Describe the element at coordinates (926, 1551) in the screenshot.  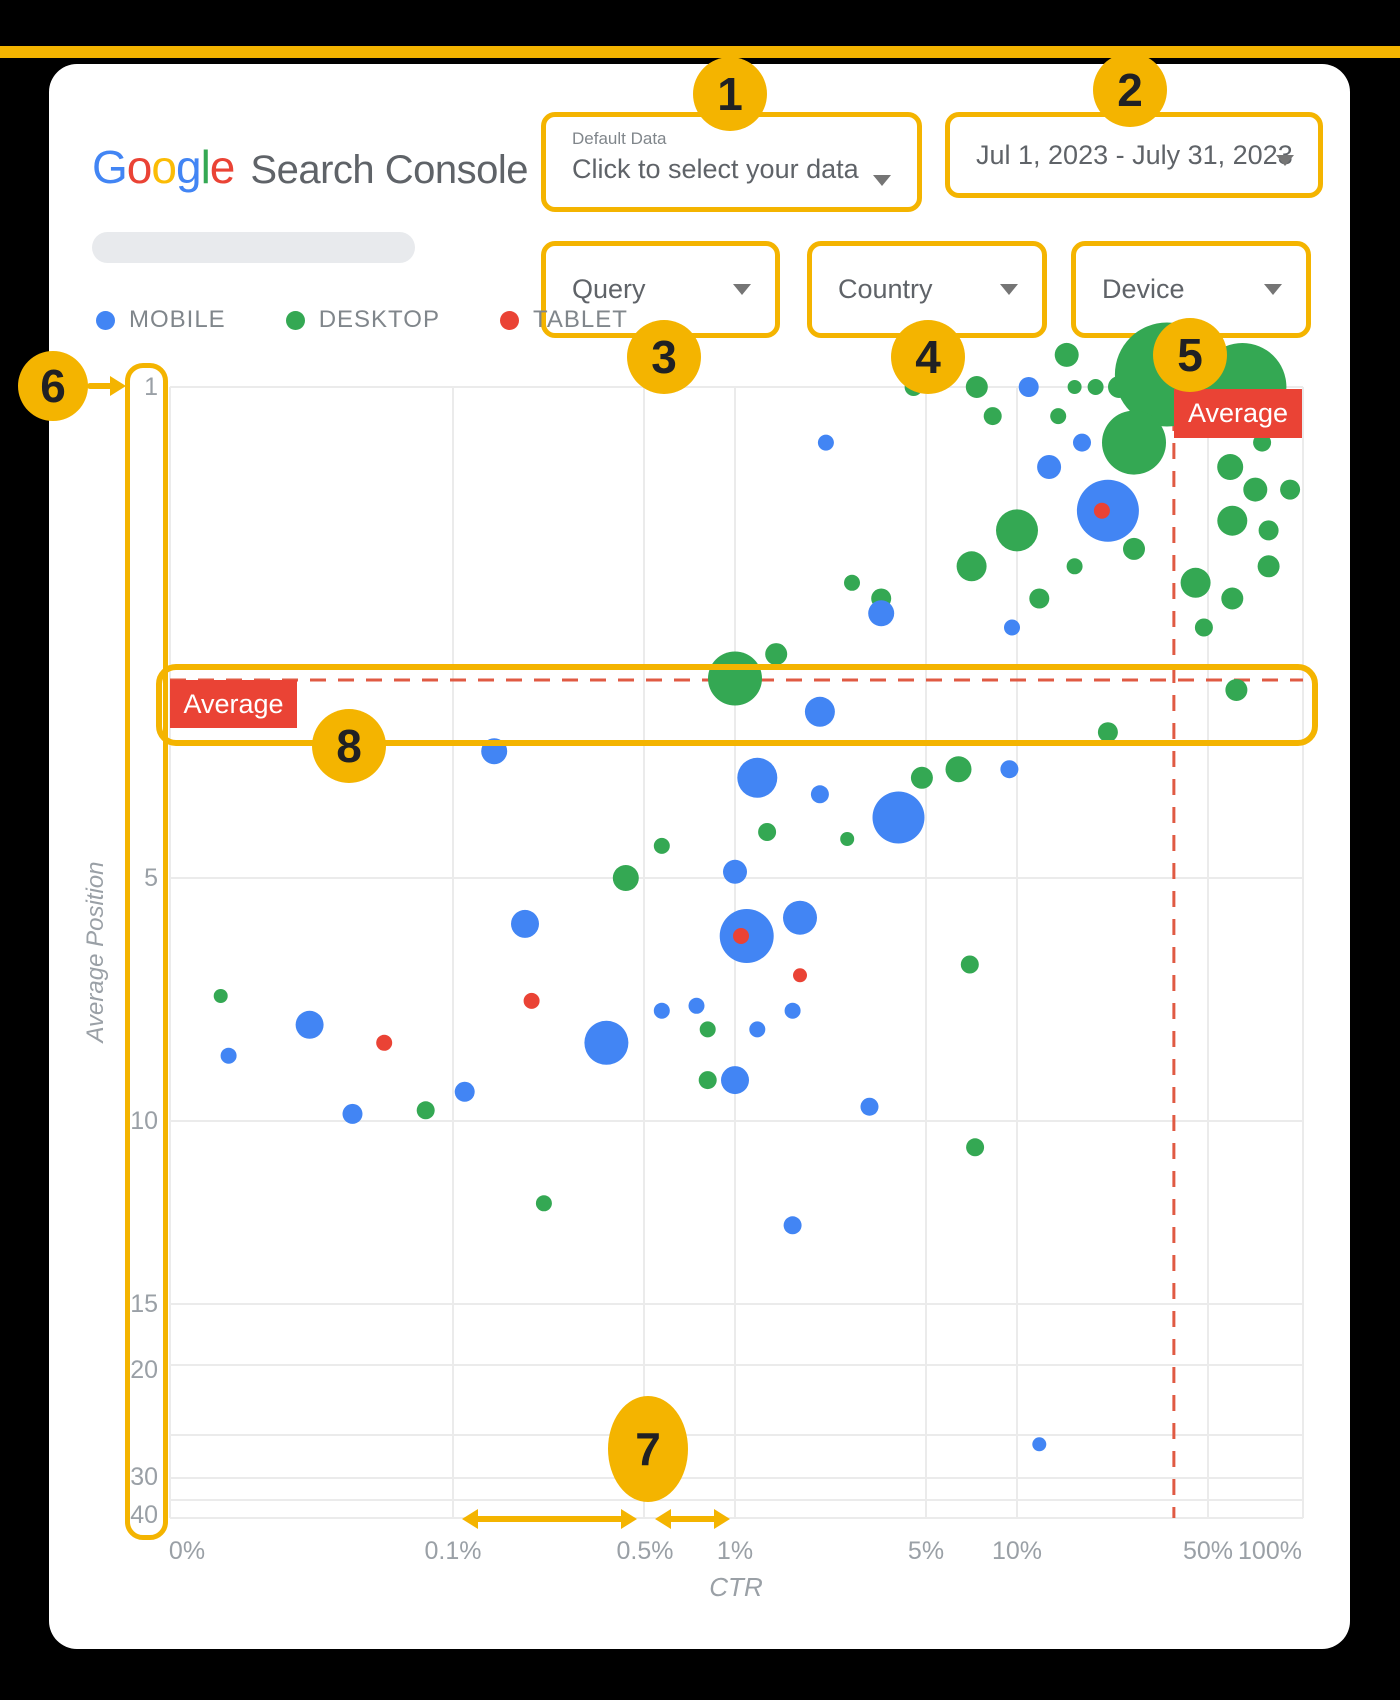
I see `x-tick-label: 5%` at that location.